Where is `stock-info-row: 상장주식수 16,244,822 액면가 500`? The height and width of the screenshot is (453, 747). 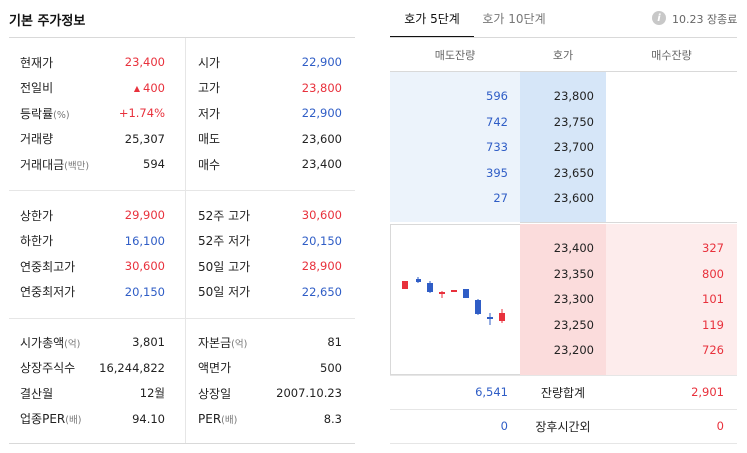 stock-info-row: 상장주식수 16,244,822 액면가 500 is located at coordinates (182, 368).